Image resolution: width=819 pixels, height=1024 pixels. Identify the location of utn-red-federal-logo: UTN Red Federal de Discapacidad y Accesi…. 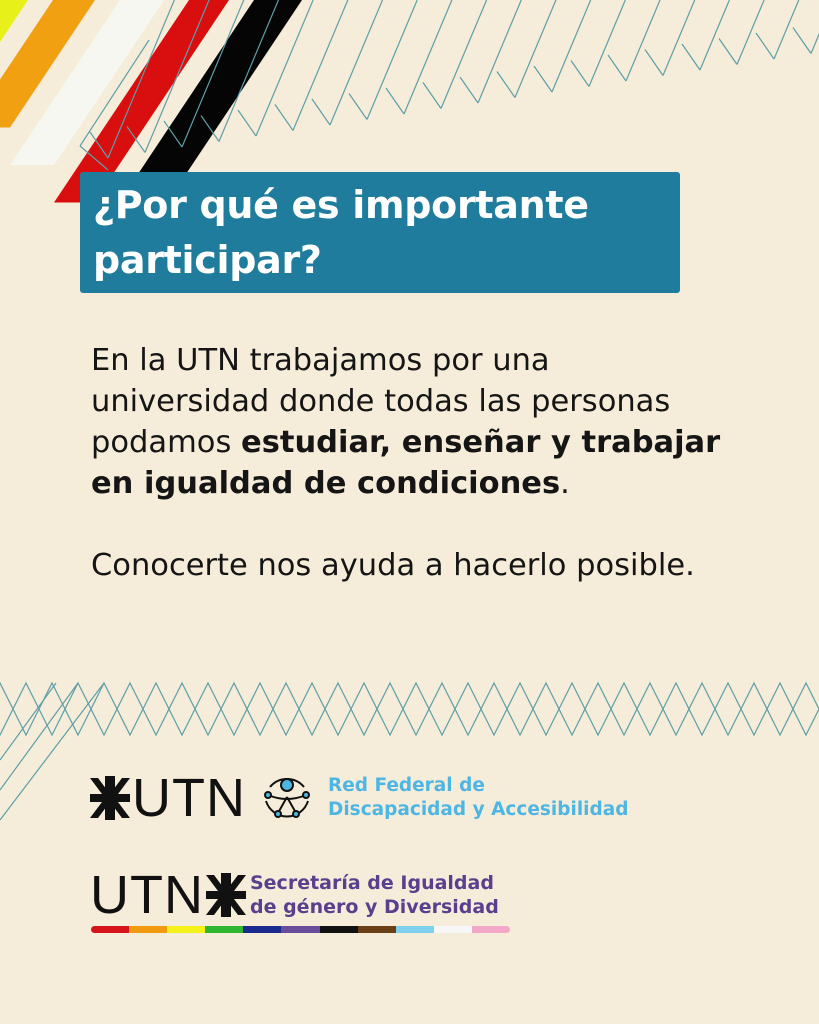
(359, 798).